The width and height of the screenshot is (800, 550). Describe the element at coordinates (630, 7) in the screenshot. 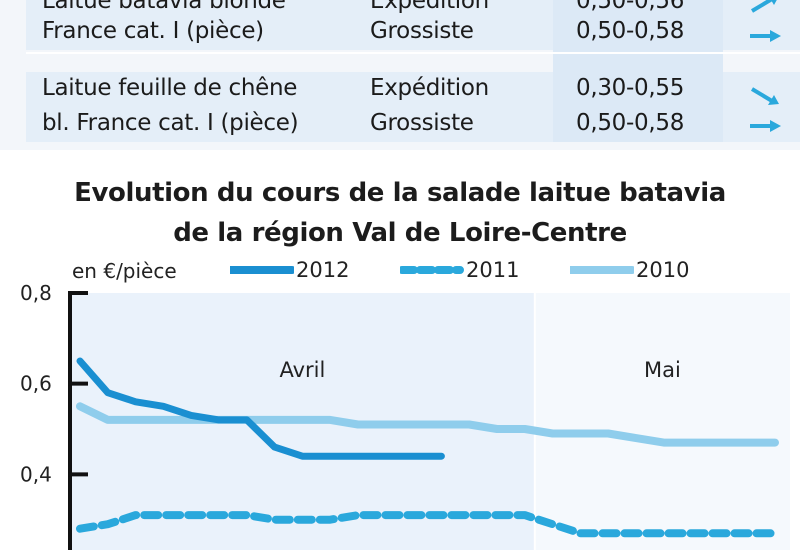

I see `price-range: 0,50-0,56` at that location.